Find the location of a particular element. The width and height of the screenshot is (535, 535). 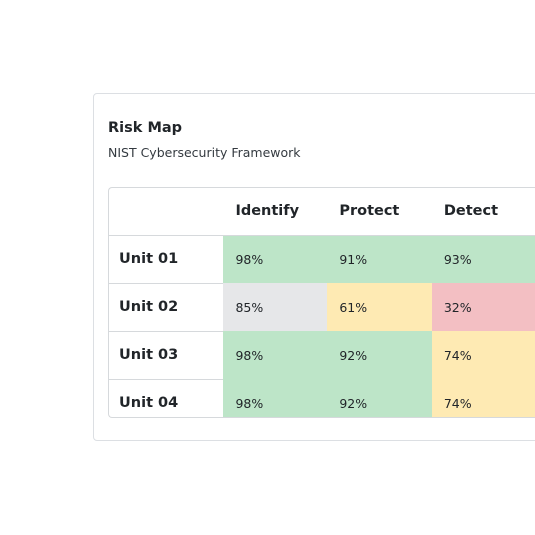

card-title: Risk Map is located at coordinates (145, 128).